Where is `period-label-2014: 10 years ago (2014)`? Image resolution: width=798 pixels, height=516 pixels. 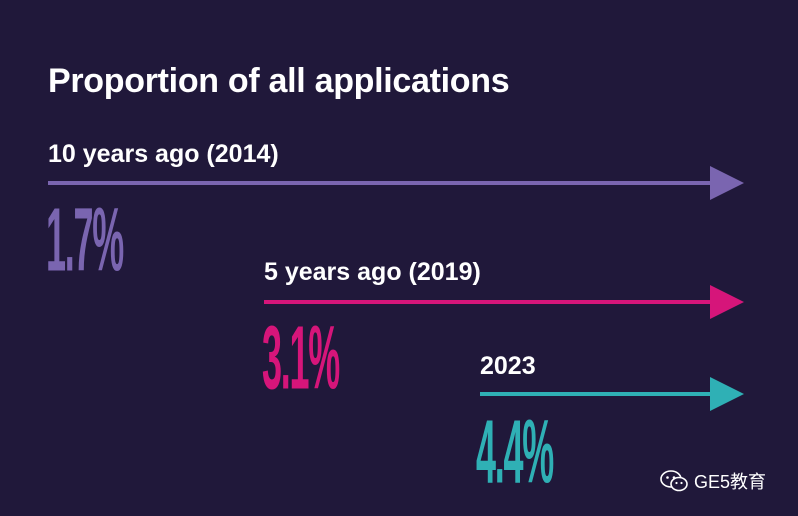
period-label-2014: 10 years ago (2014) is located at coordinates (163, 154).